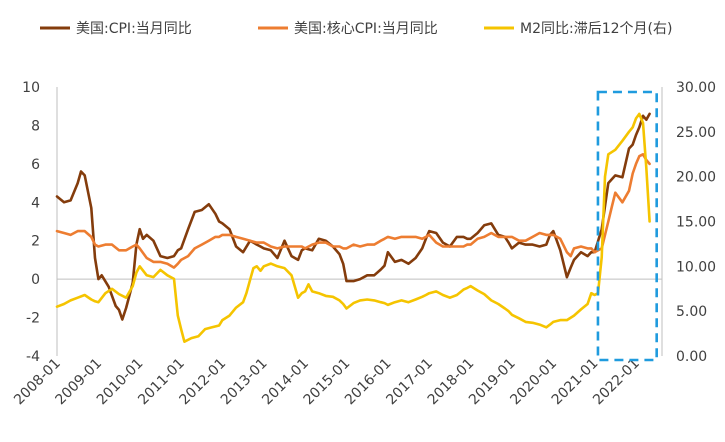  I want to click on left-tick-label: 8, so click(35, 126).